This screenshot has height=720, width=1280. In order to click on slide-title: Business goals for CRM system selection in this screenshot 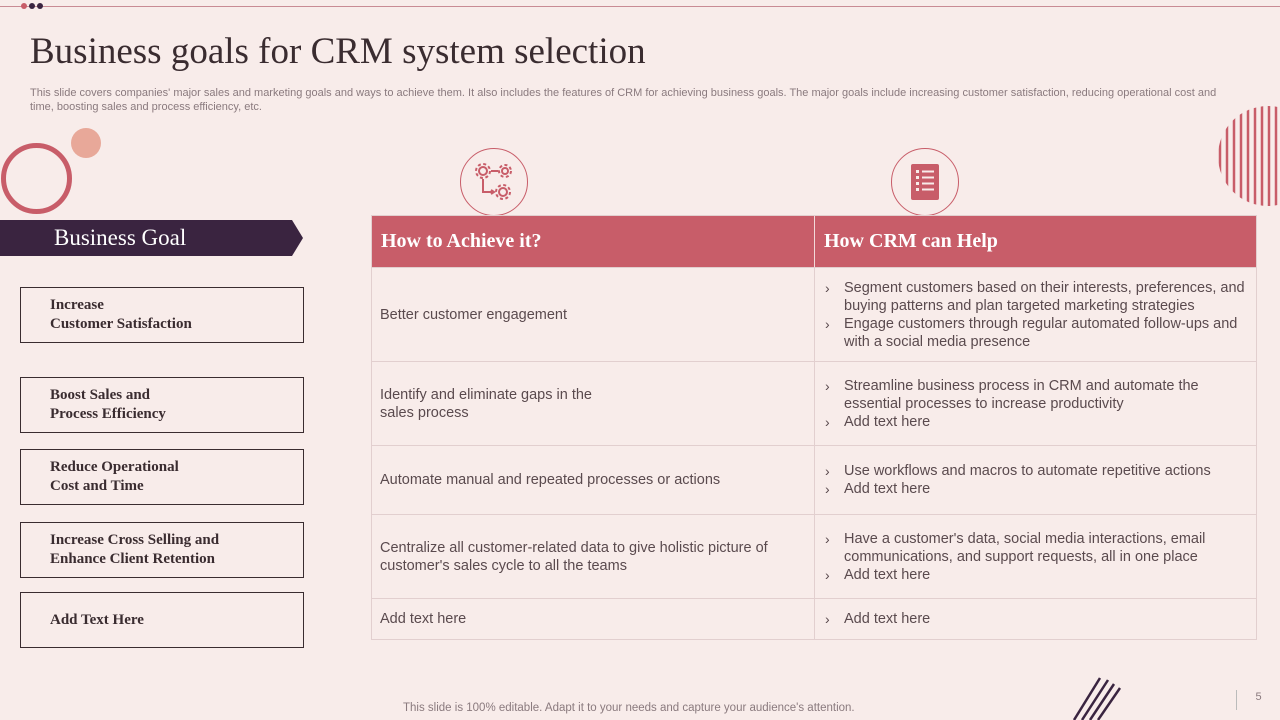, I will do `click(338, 51)`.